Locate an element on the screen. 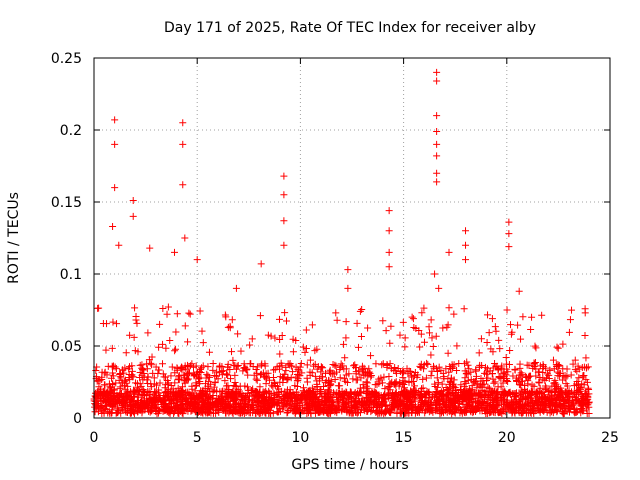 This screenshot has width=640, height=480. y-tick-label: 0.2 is located at coordinates (71, 131).